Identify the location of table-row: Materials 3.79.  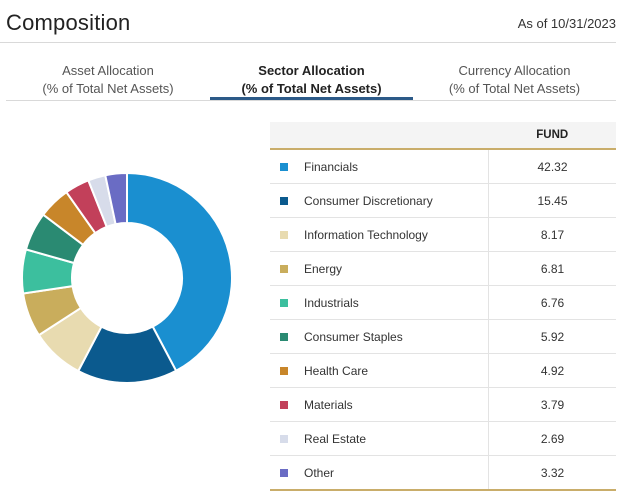
(443, 404).